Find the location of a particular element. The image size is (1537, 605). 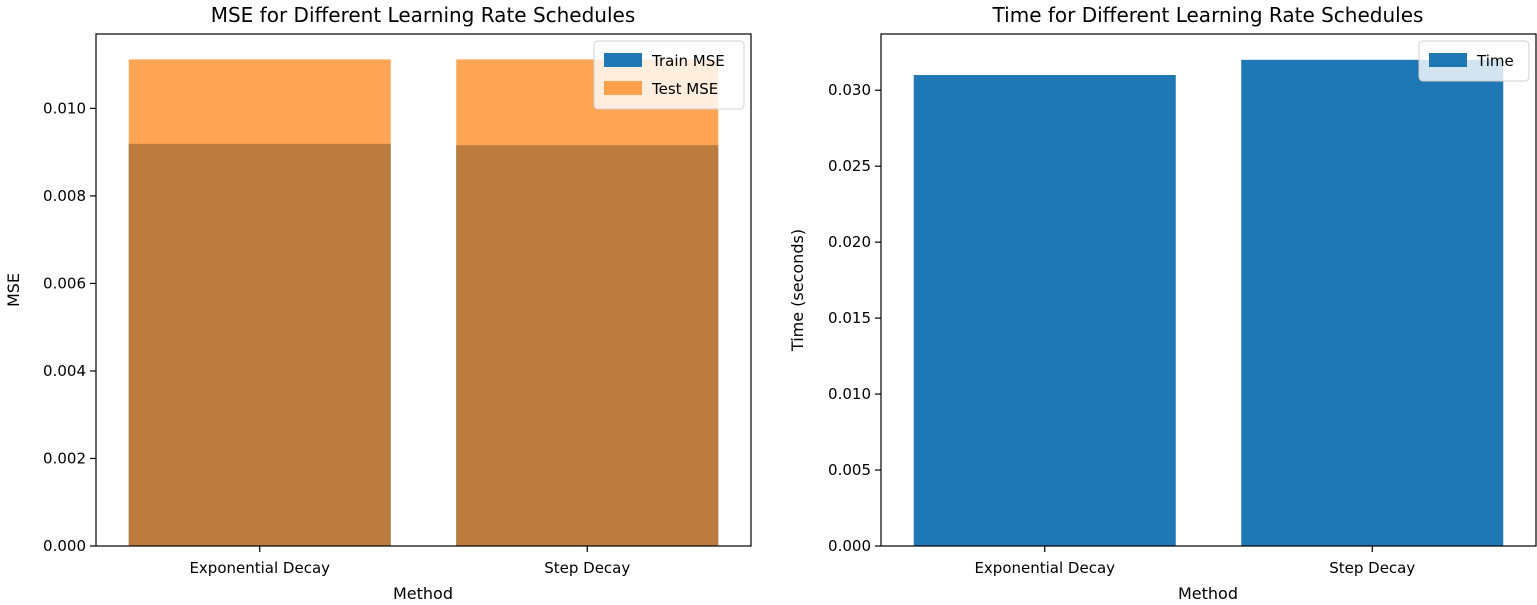

y-tick-label: 0.004 is located at coordinates (64, 371).